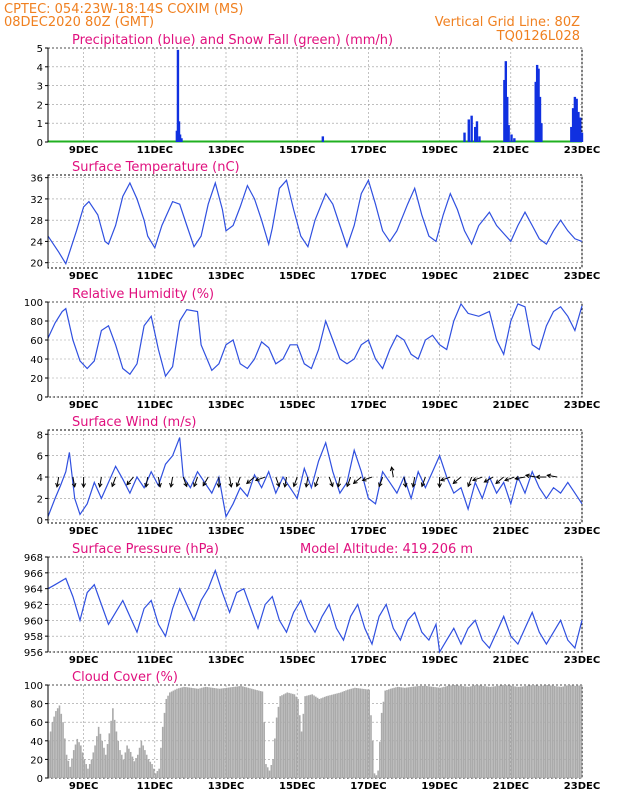  Describe the element at coordinates (36, 200) in the screenshot. I see `y-tick-label: 32` at that location.